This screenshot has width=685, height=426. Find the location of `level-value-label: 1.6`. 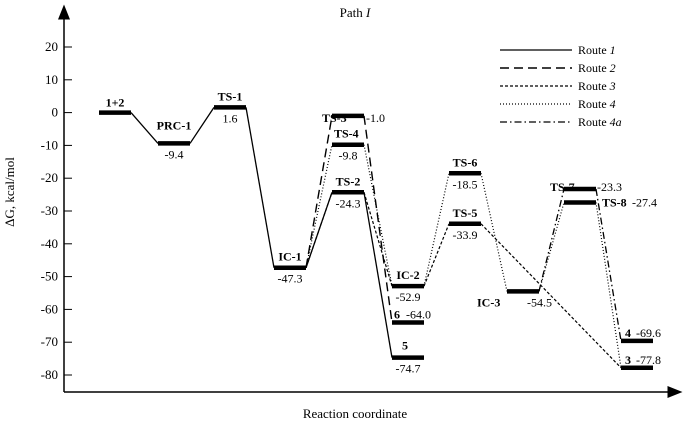

level-value-label: 1.6 is located at coordinates (230, 118).